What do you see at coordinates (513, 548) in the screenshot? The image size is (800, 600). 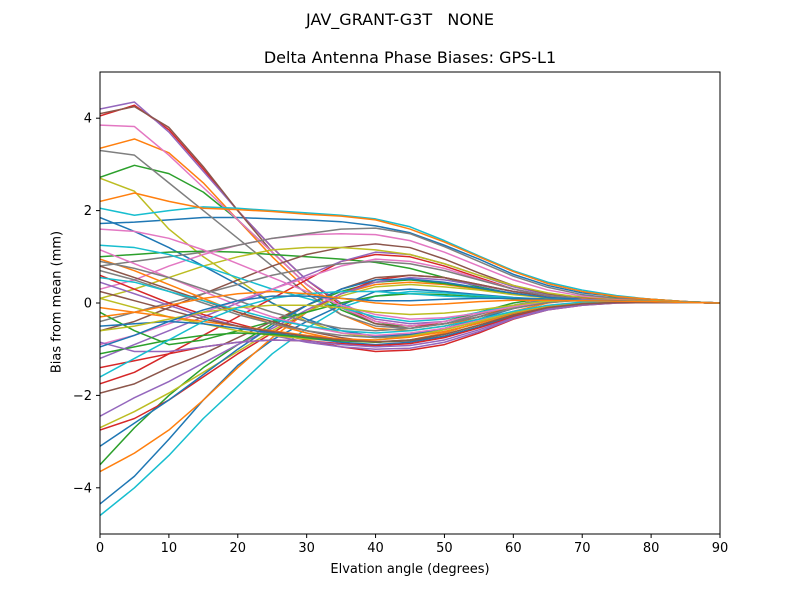 I see `x-tick-label: 60` at bounding box center [513, 548].